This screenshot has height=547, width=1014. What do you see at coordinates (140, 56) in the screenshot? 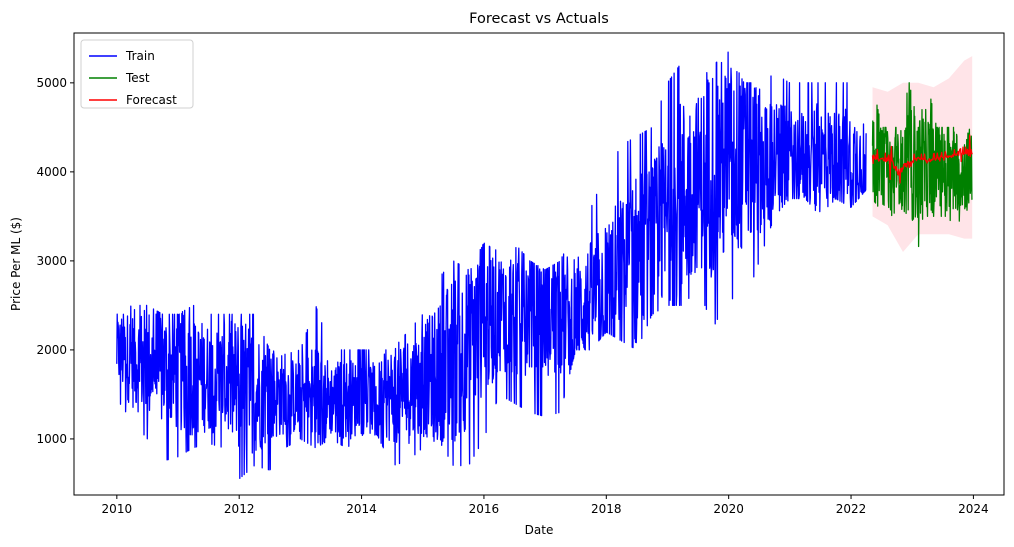
I see `legend-label-train: Train` at bounding box center [140, 56].